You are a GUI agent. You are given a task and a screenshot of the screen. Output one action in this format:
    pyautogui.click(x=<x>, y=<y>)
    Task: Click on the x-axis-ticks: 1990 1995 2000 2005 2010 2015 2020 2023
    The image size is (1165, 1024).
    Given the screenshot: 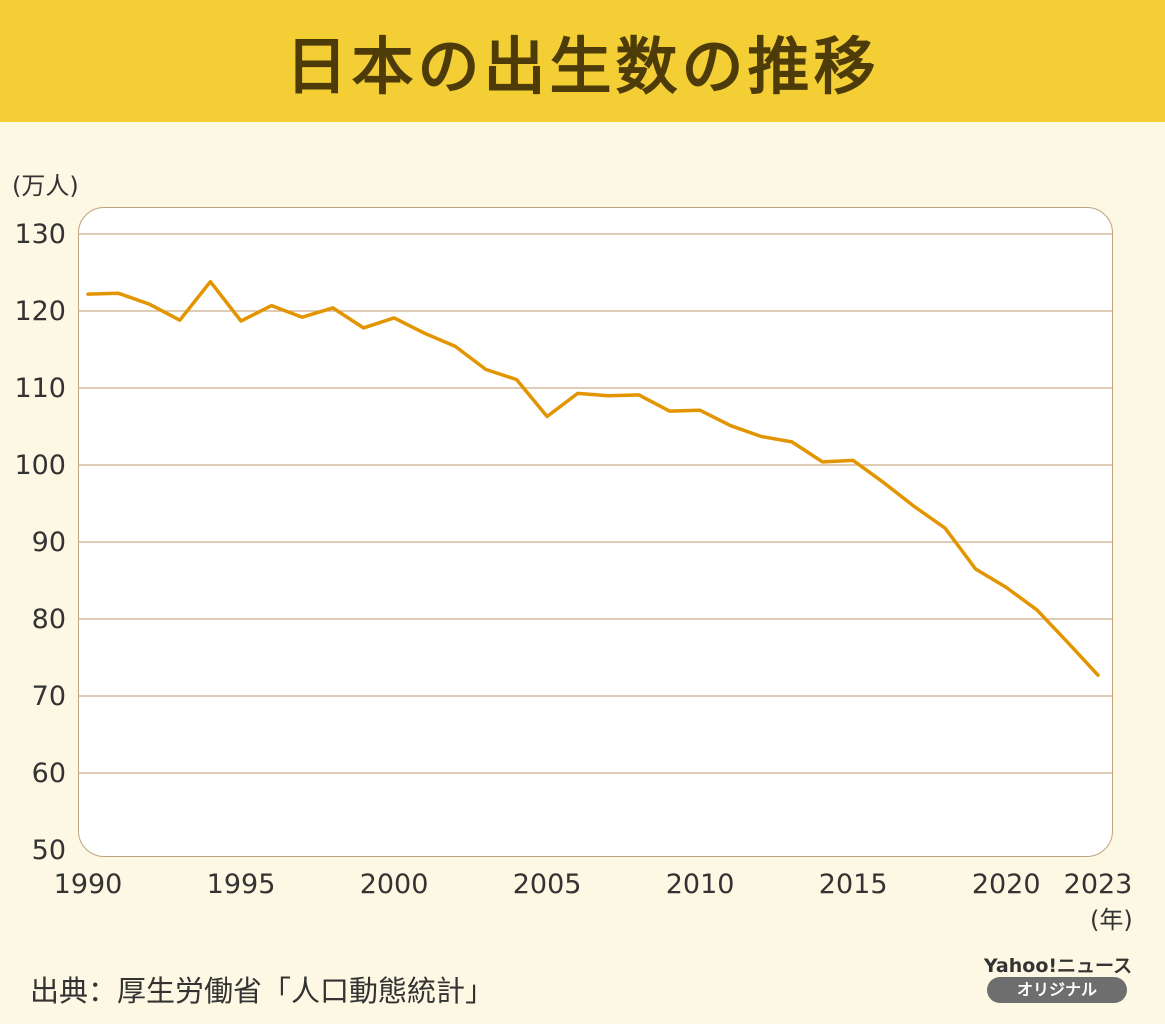 What is the action you would take?
    pyautogui.click(x=593, y=884)
    